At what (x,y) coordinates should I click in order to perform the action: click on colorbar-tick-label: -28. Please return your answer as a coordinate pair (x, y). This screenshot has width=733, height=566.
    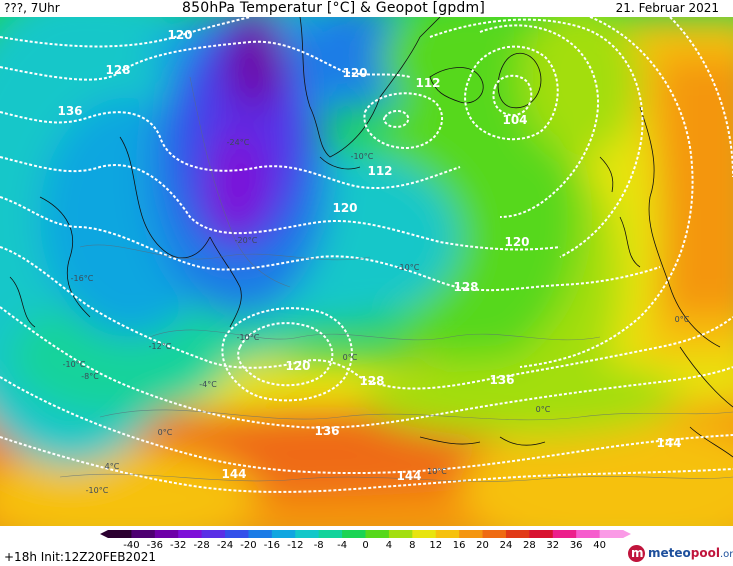
    Looking at the image, I should click on (201, 545).